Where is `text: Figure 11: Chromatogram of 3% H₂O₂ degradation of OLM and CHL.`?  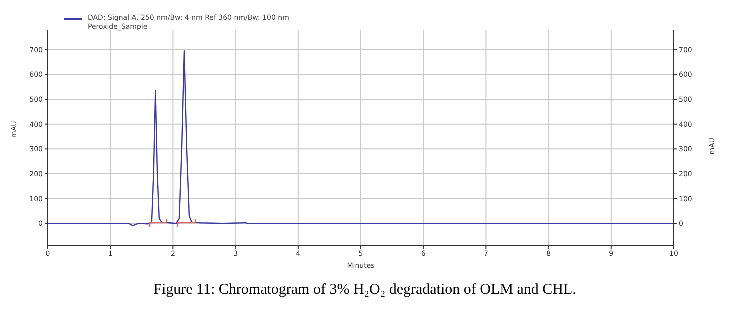 text: Figure 11: Chromatogram of 3% H₂O₂ degradation of OLM and CHL. is located at coordinates (365, 290).